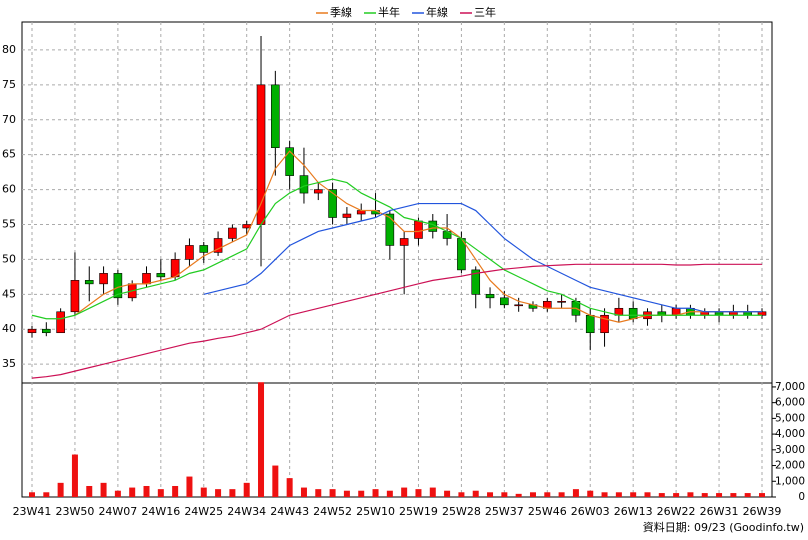  Describe the element at coordinates (9, 119) in the screenshot. I see `y-tick-label: 70` at that location.